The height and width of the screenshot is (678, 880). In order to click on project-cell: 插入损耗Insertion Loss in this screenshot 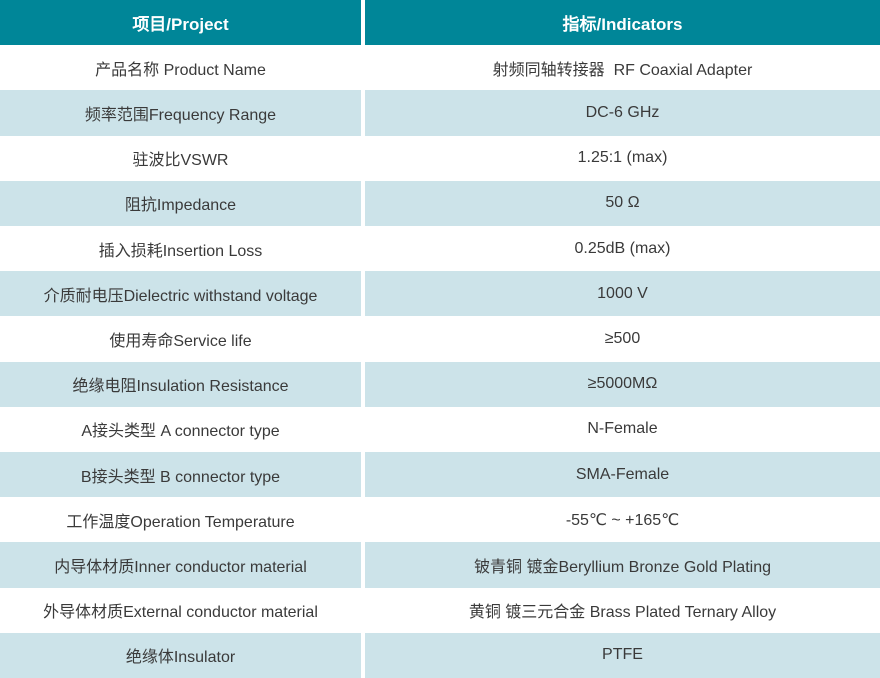, I will do `click(180, 249)`.